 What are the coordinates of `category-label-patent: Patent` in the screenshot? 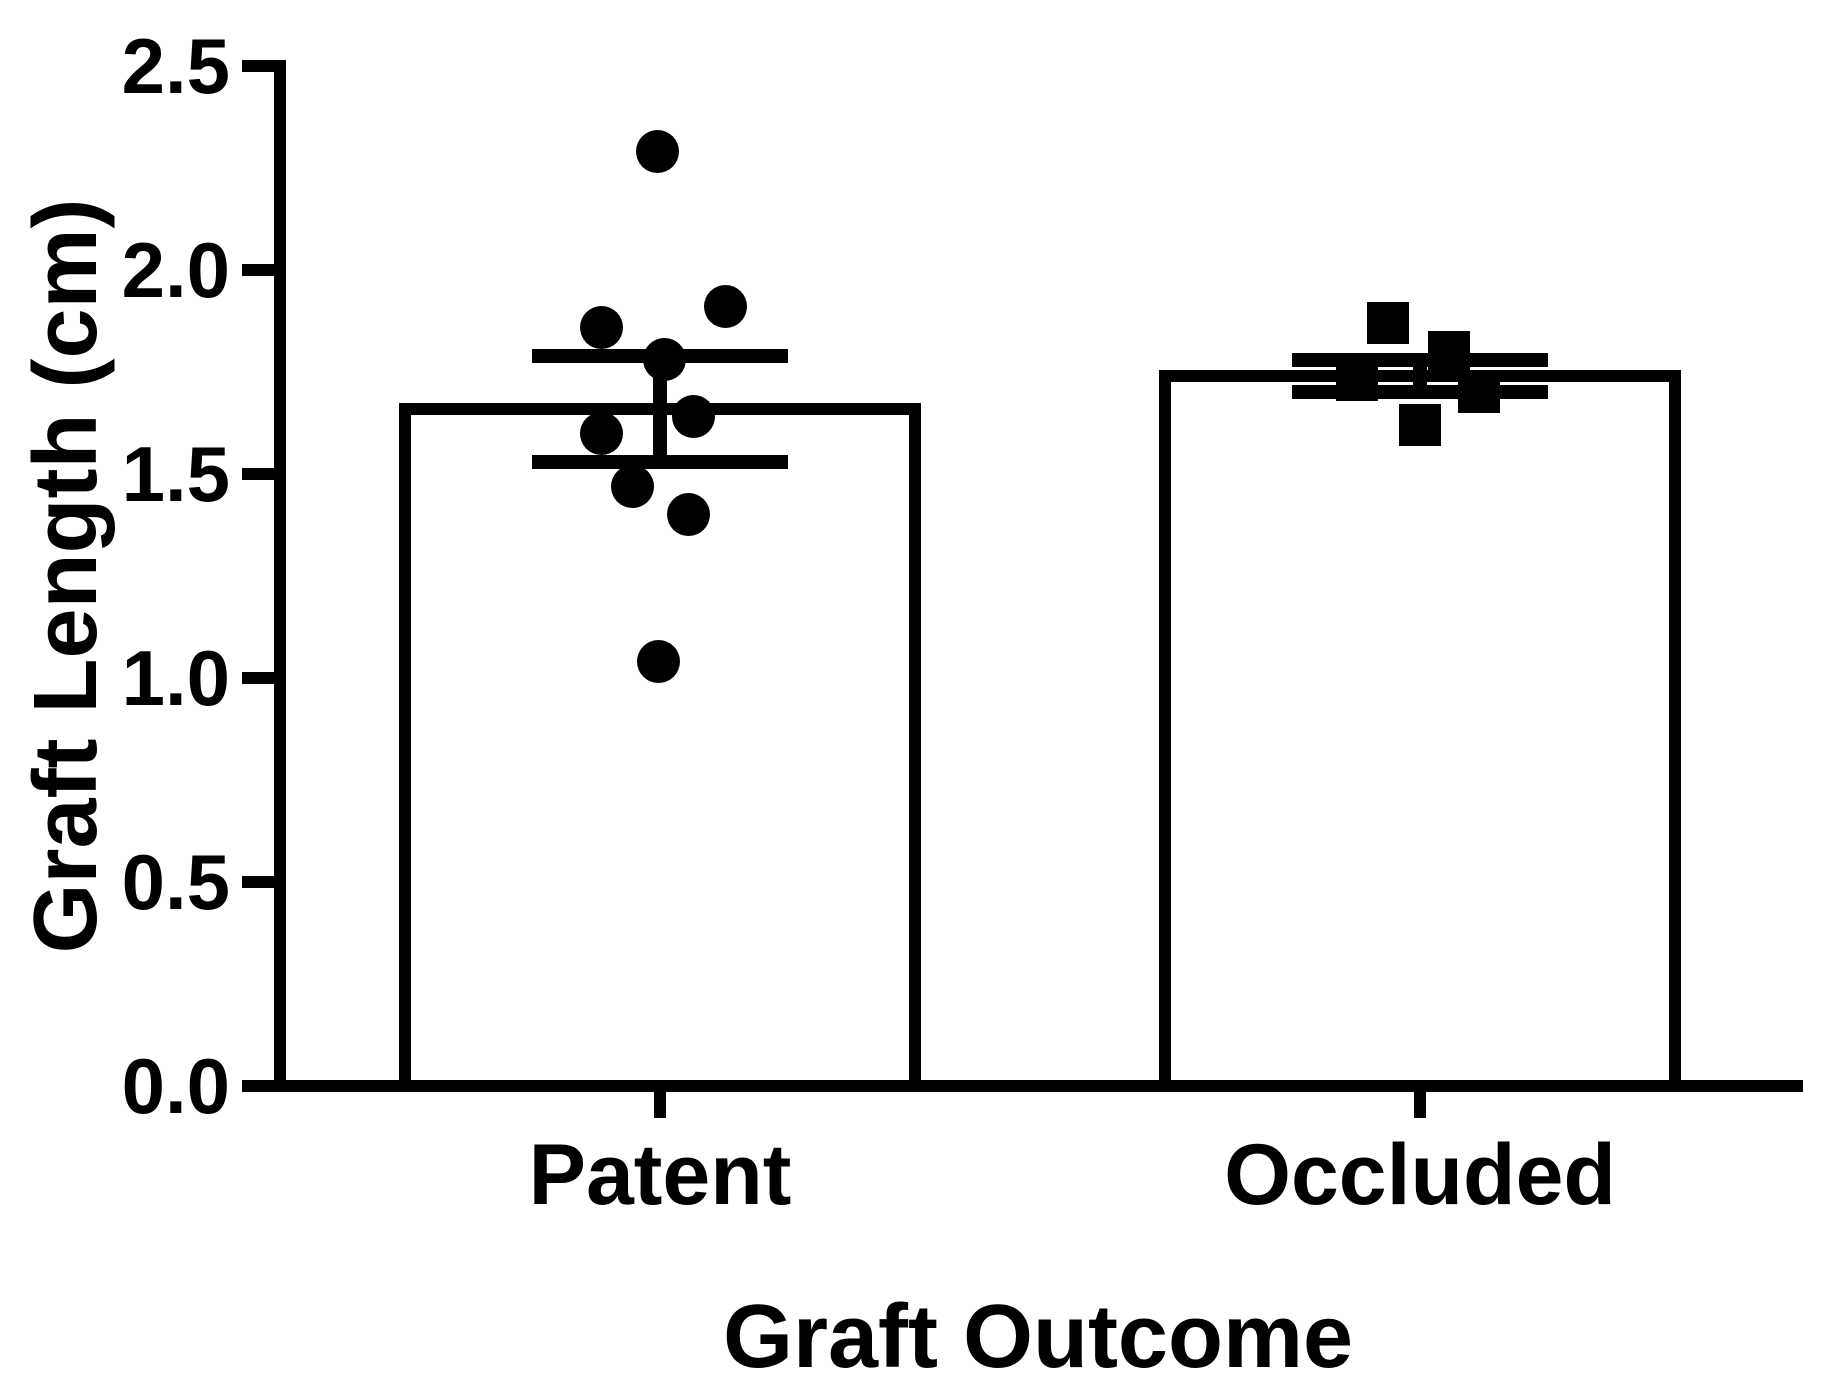 It's located at (660, 1175).